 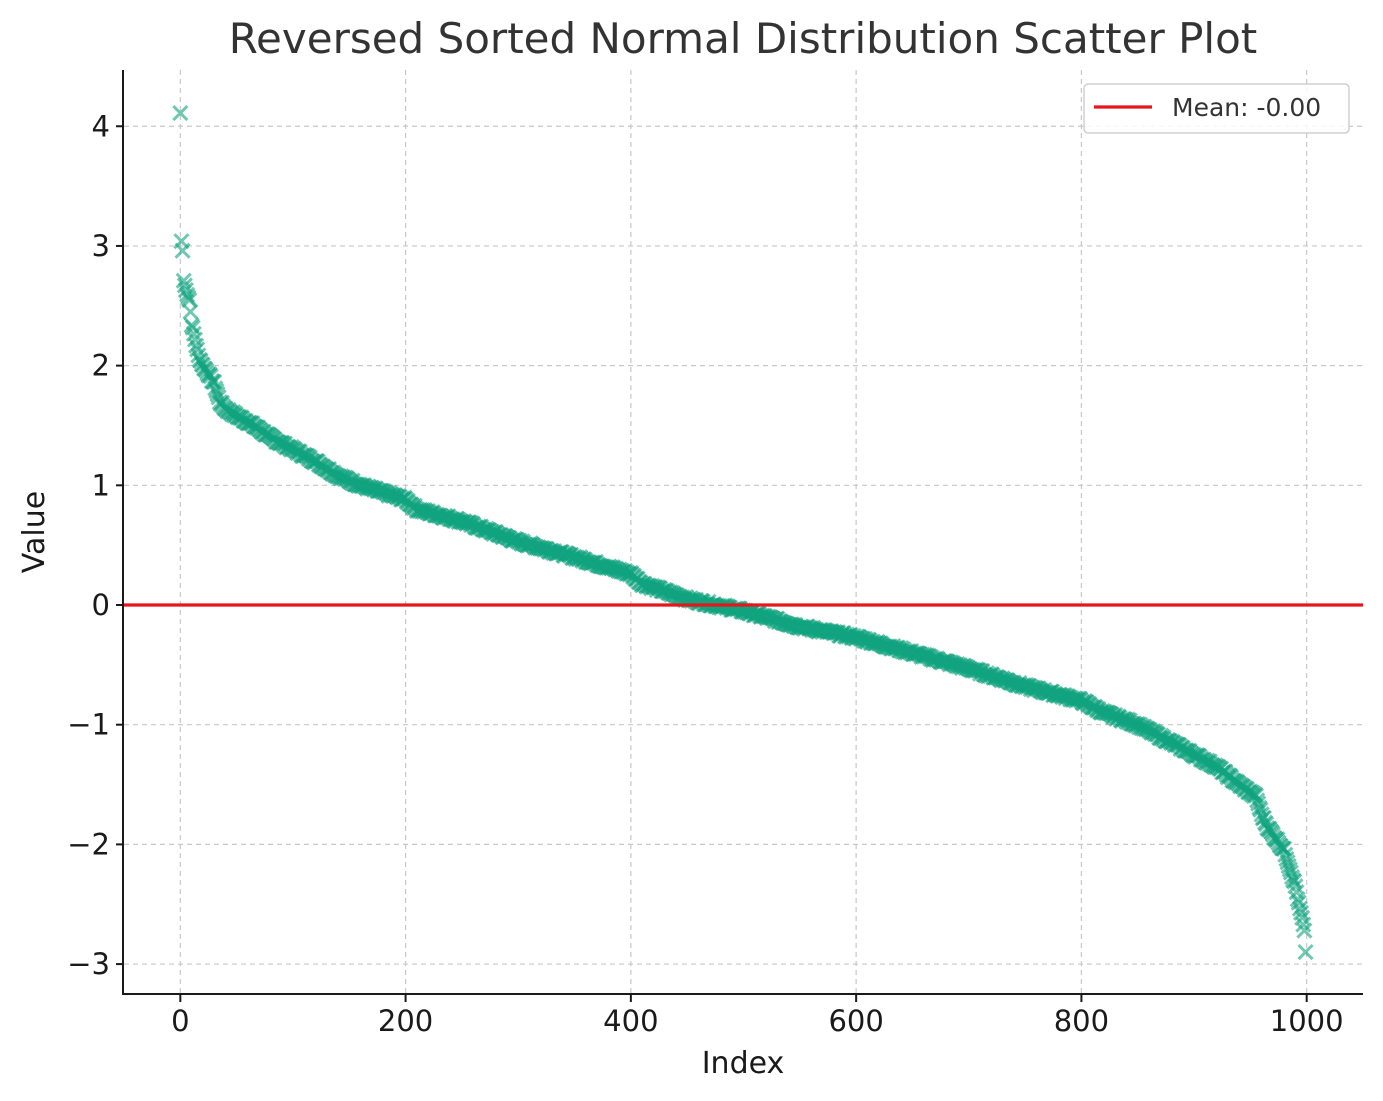 I want to click on y-axis-label: Value, so click(x=34, y=532).